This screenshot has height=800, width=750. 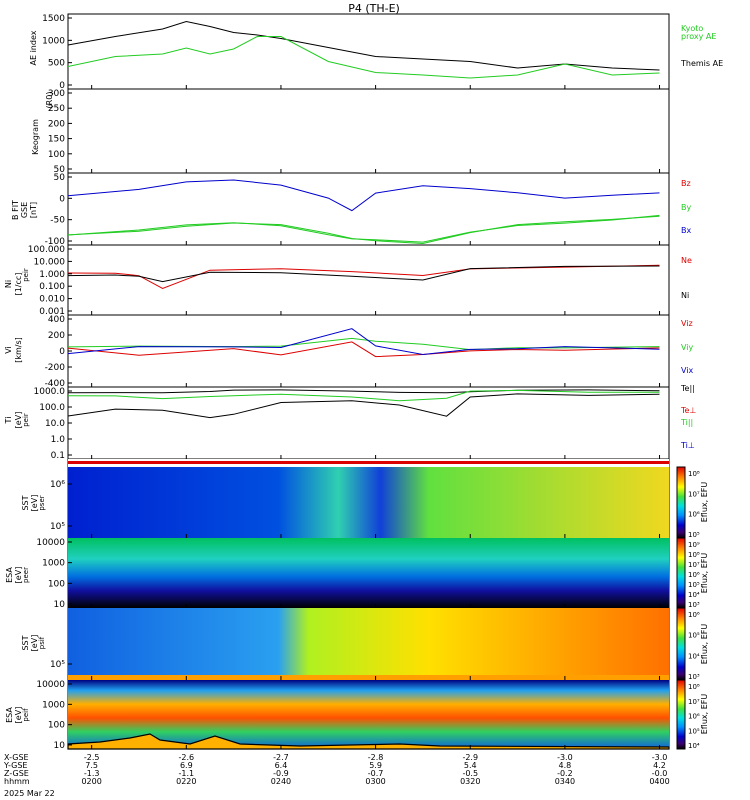 What do you see at coordinates (376, 757) in the screenshot?
I see `orbit-x-gse-value: -2.8` at bounding box center [376, 757].